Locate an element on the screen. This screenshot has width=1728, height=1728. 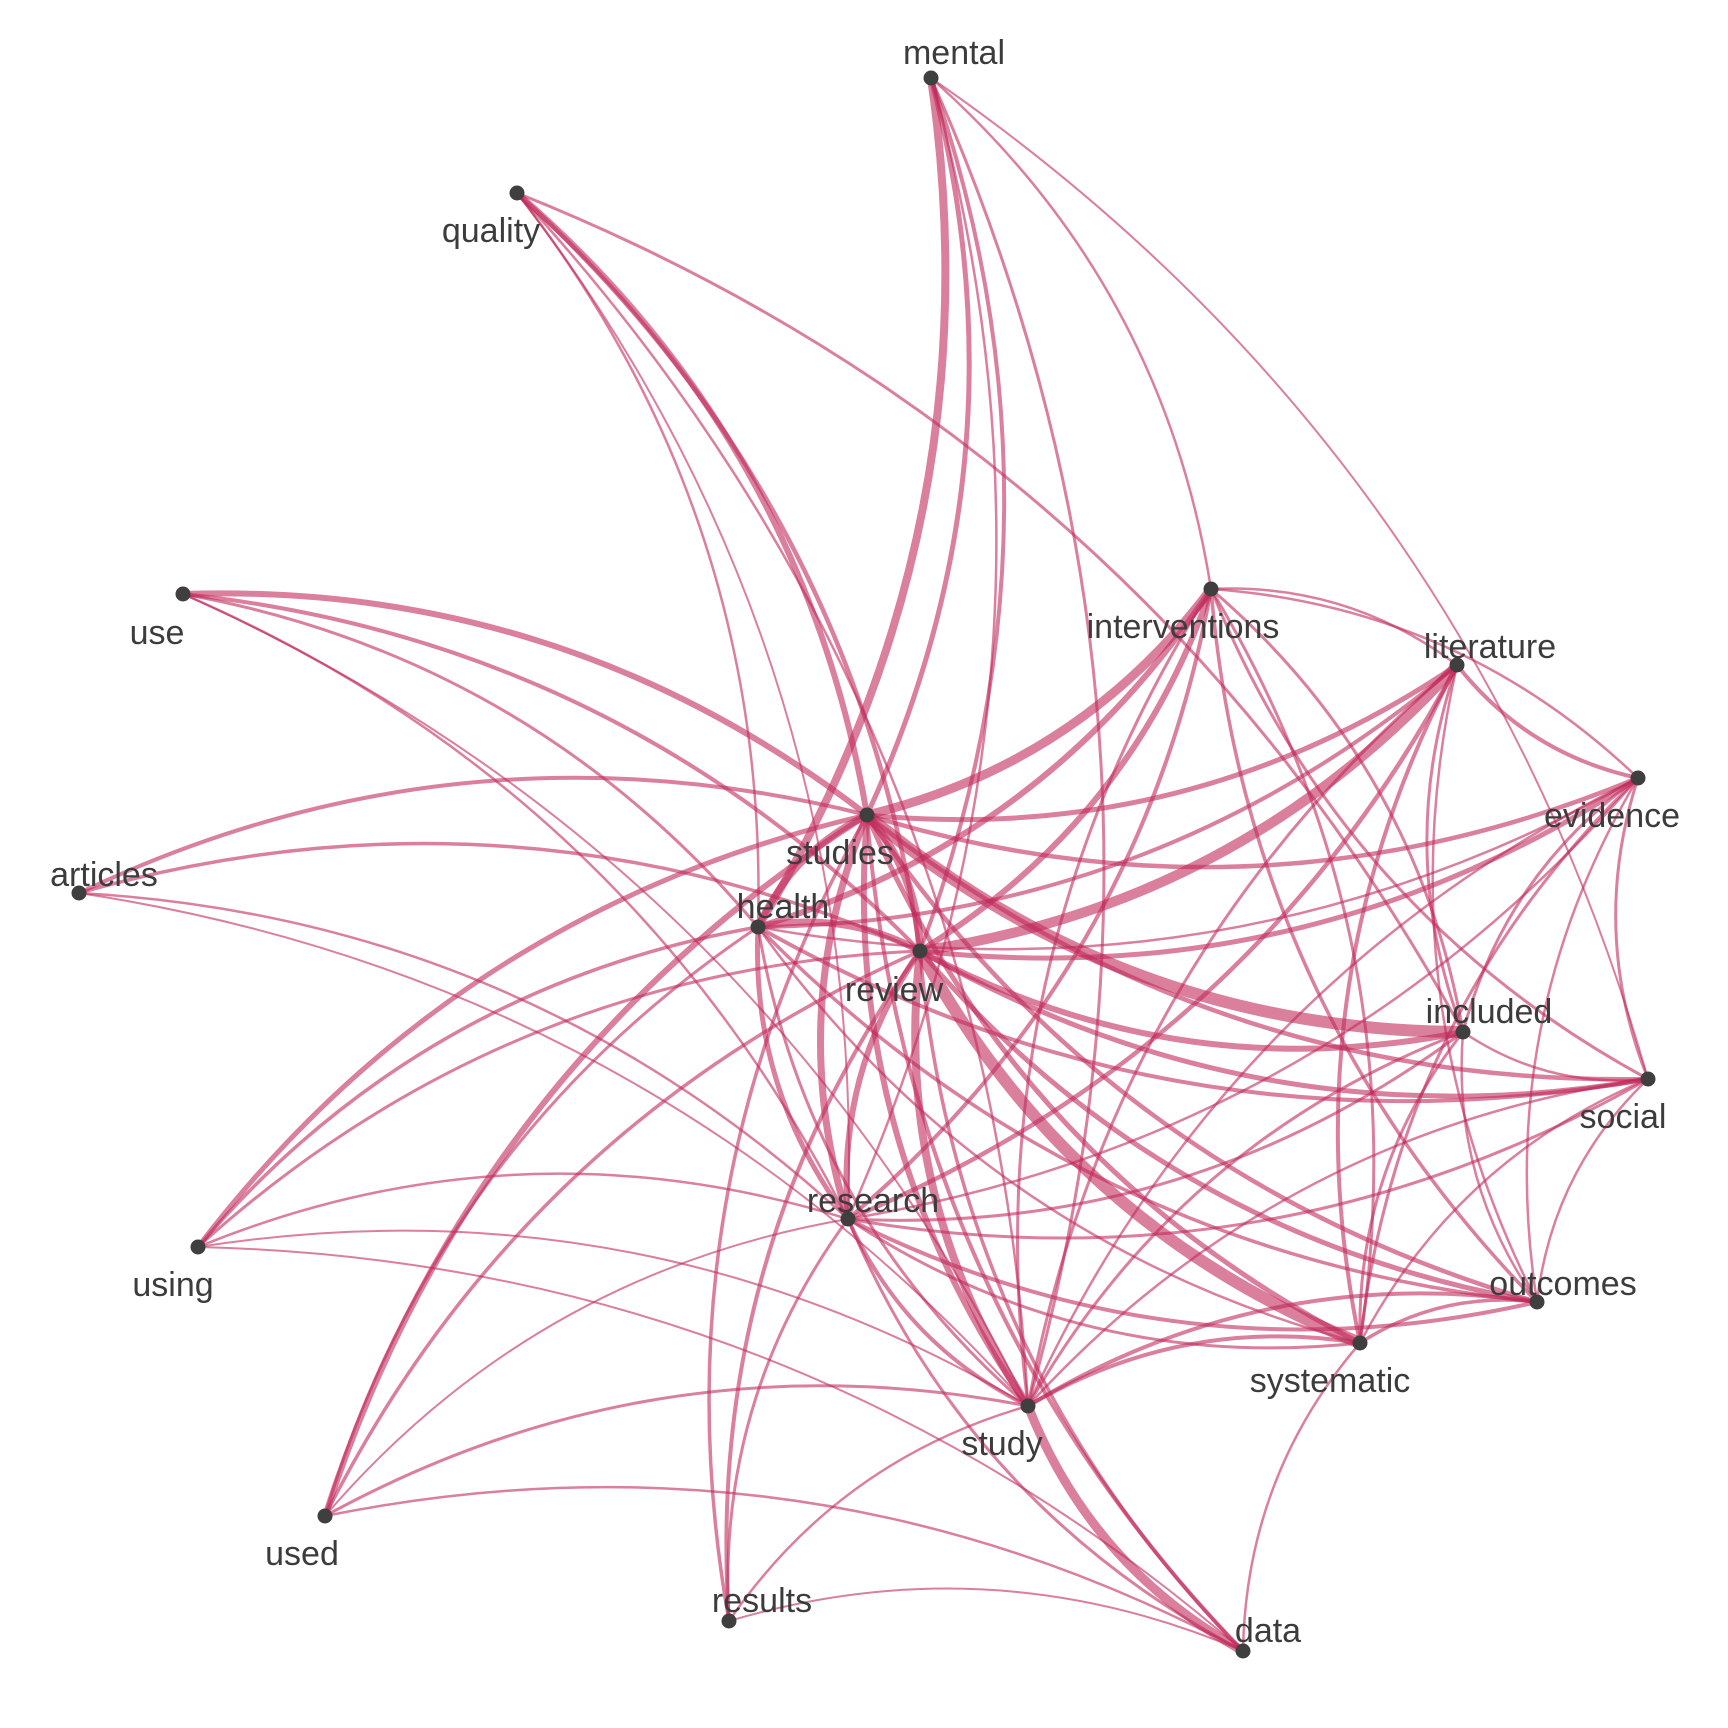
edge-social-evidence is located at coordinates (1632, 928).